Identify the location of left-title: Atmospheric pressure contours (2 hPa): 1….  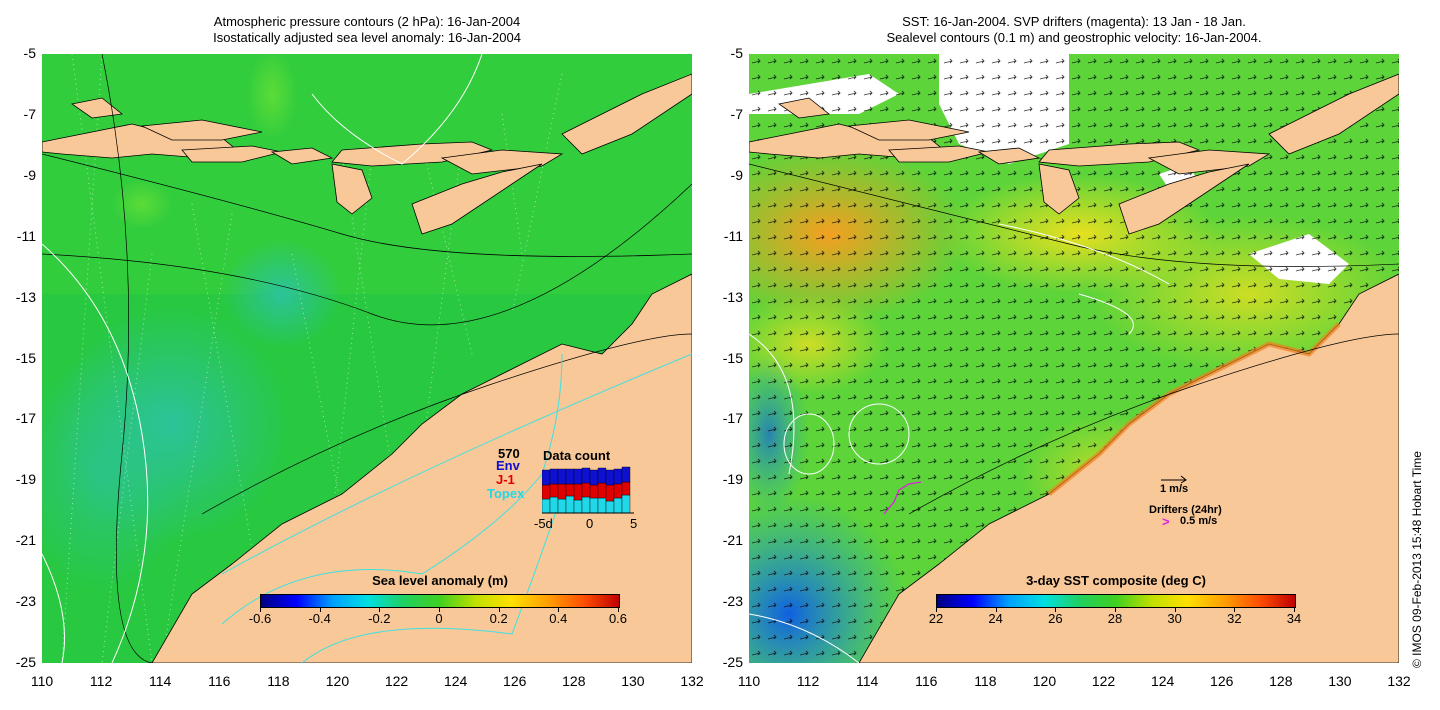
(367, 30).